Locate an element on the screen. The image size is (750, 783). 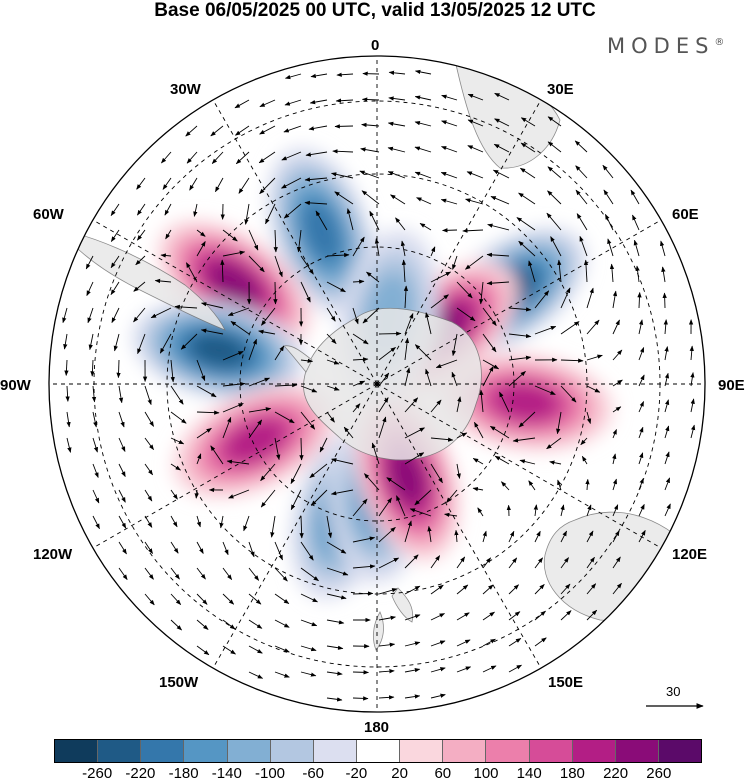
lon-label-90w: 90W is located at coordinates (15, 385).